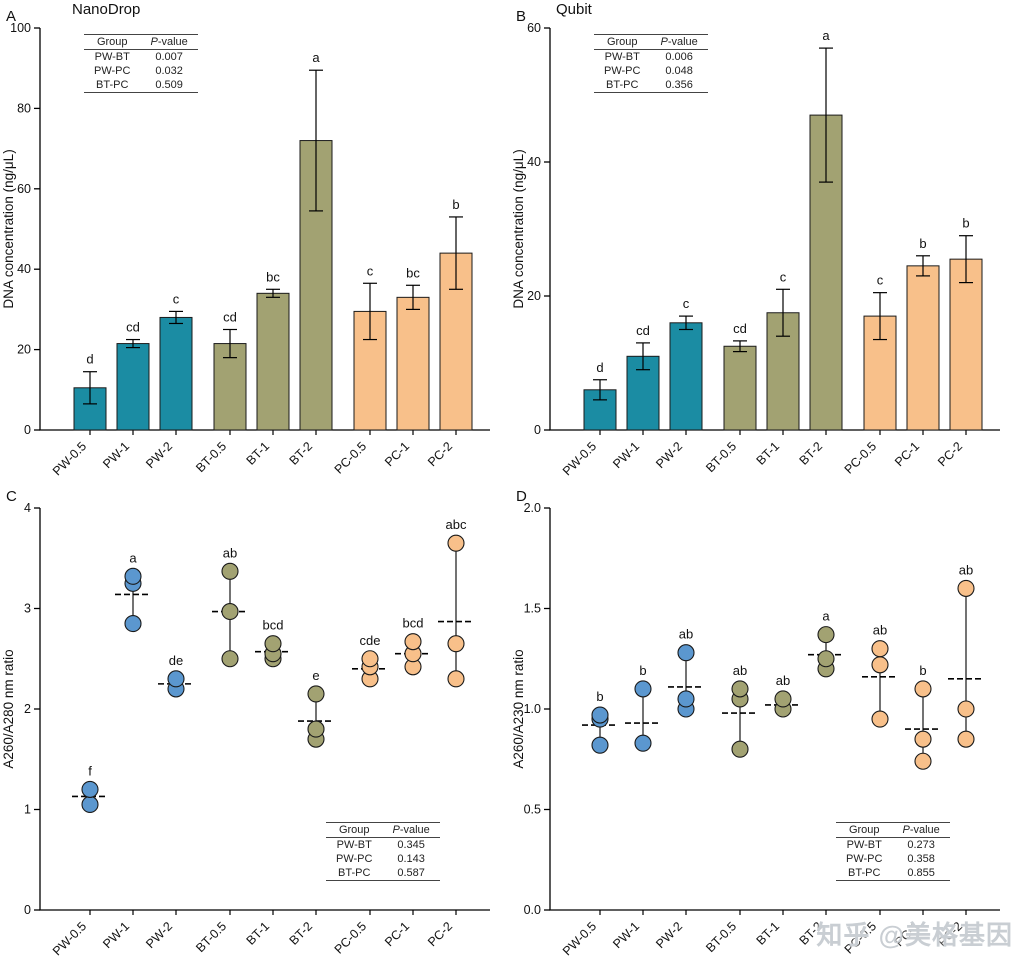 The image size is (1019, 960). What do you see at coordinates (411, 859) in the screenshot?
I see `pvalue-cell: 0.143` at bounding box center [411, 859].